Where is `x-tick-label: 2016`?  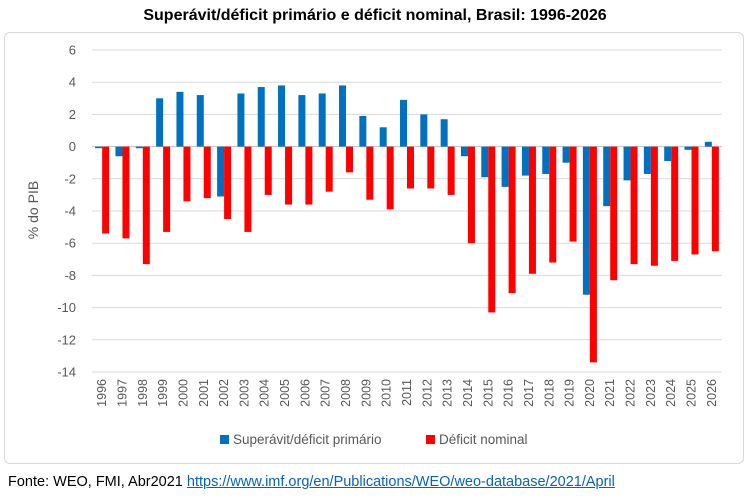
x-tick-label: 2016 is located at coordinates (509, 393).